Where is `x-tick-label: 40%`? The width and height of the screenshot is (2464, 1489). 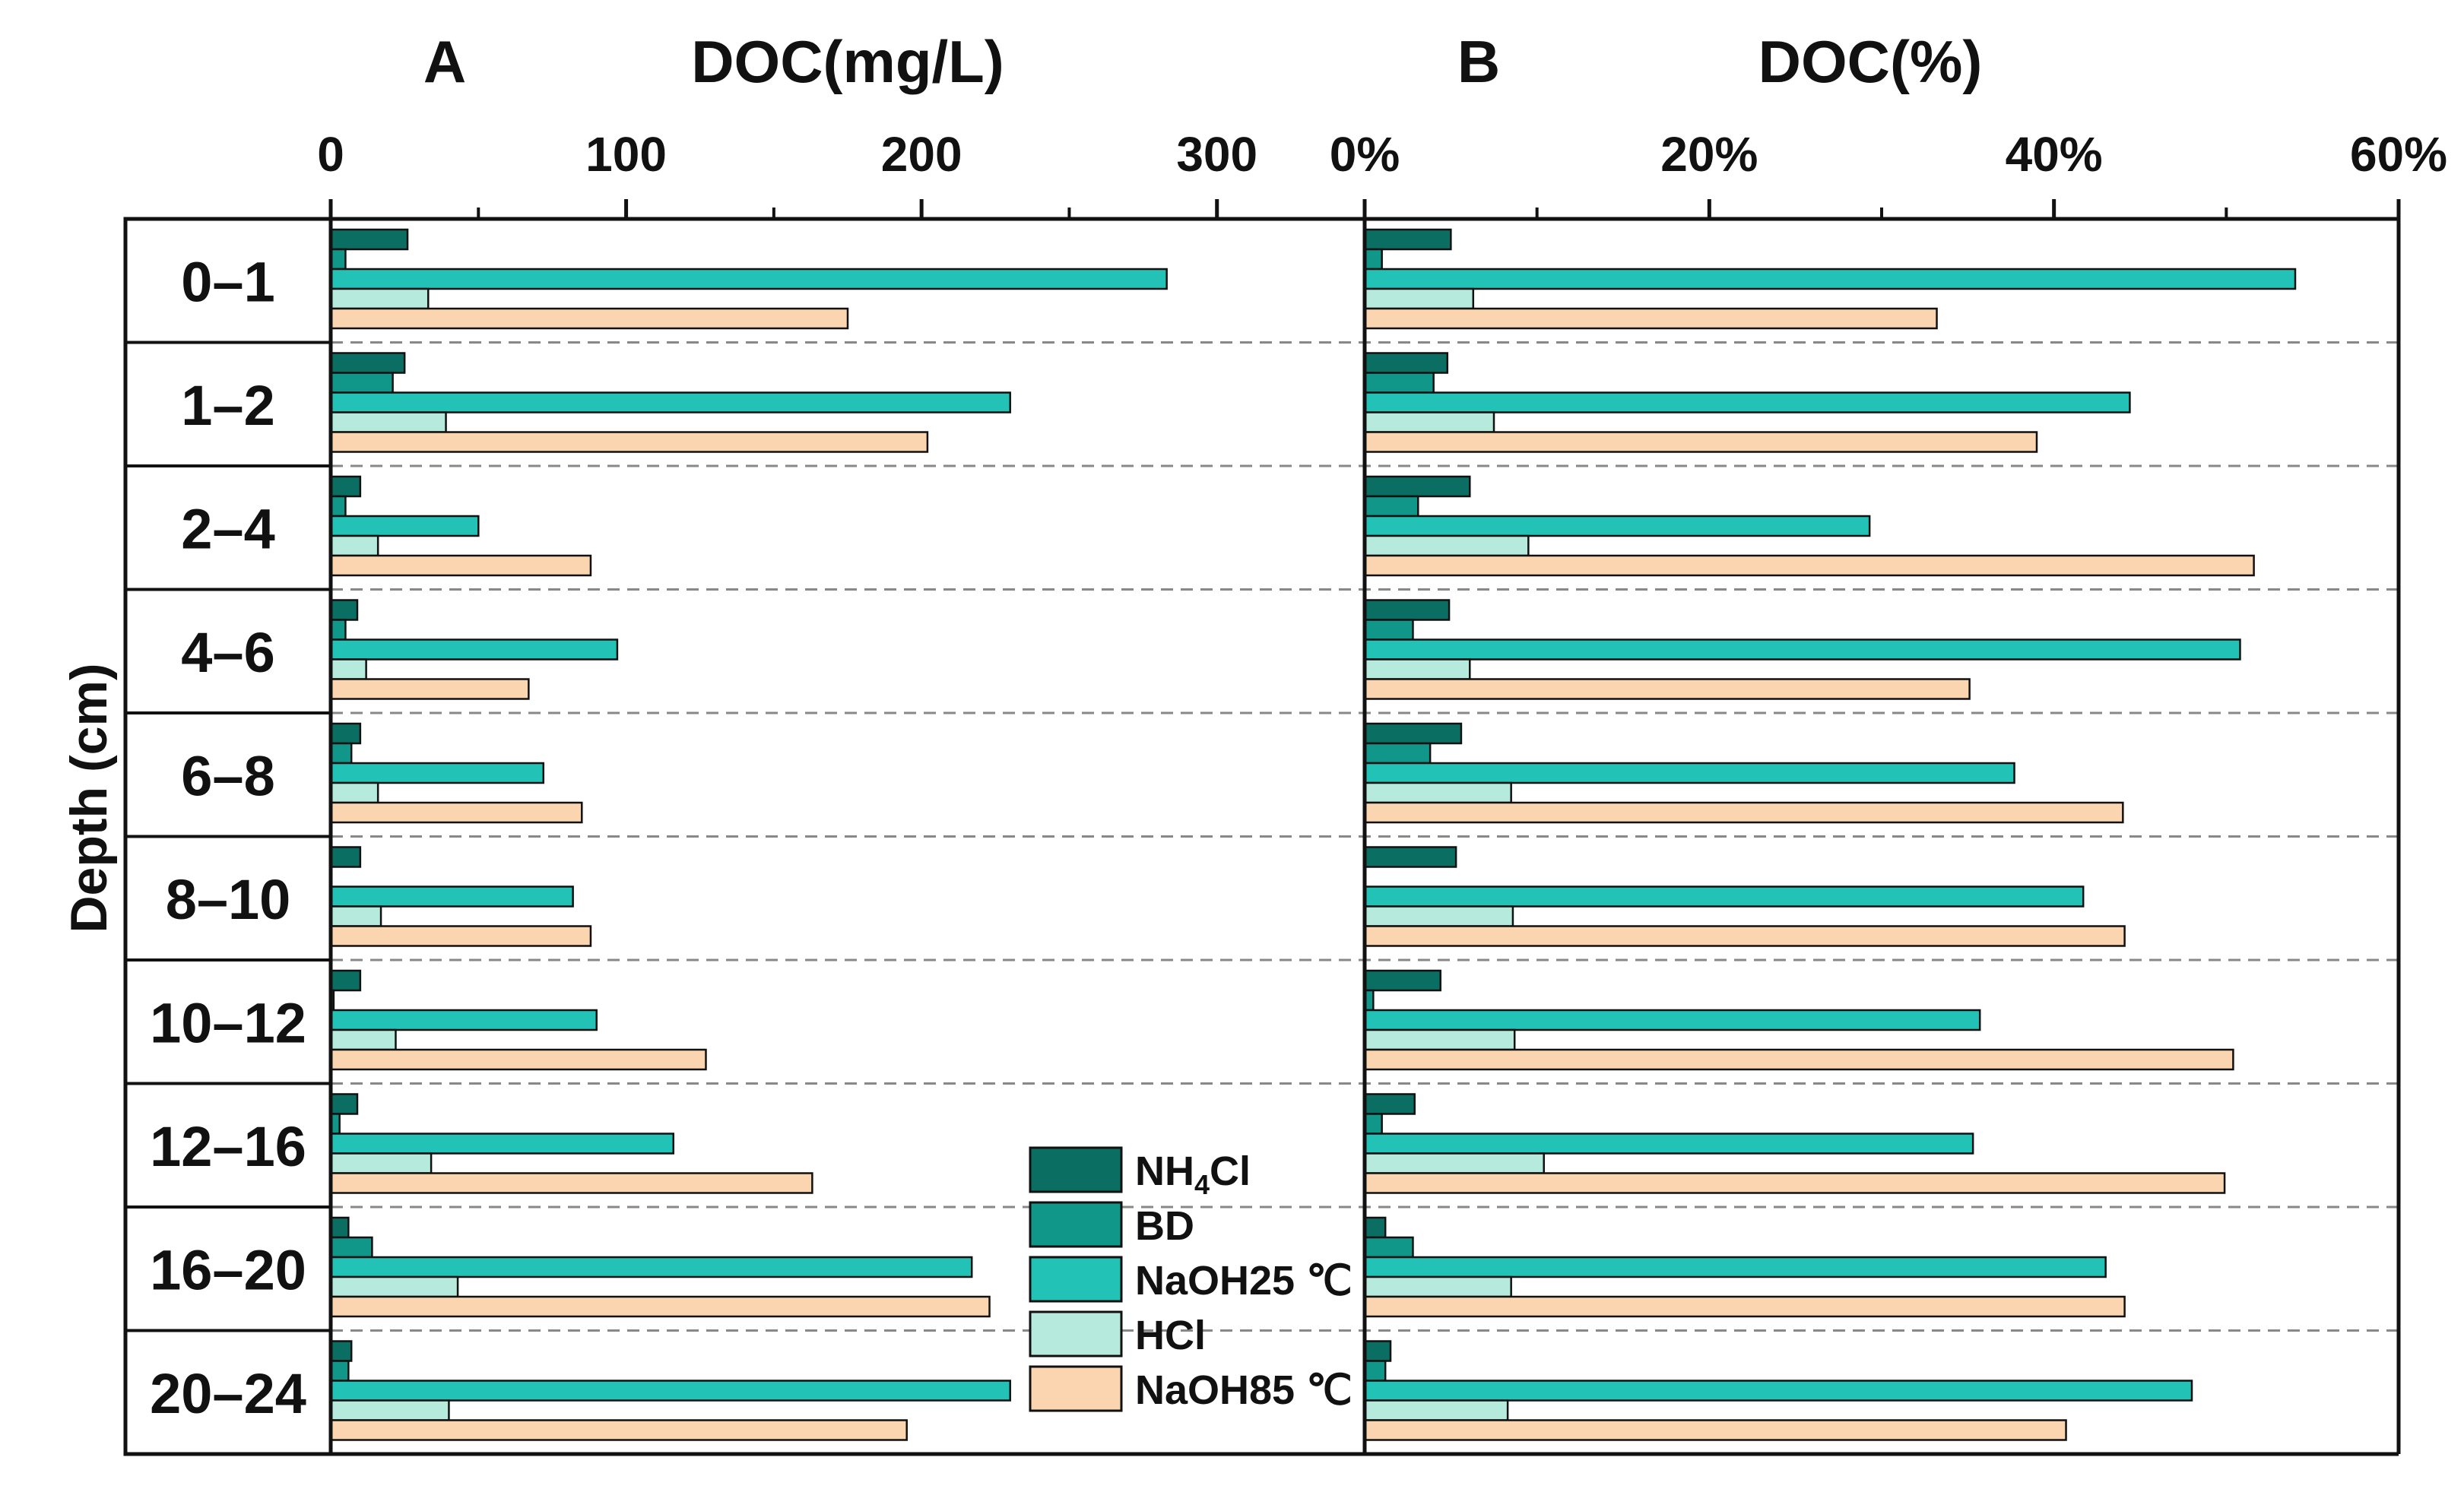
x-tick-label: 40% is located at coordinates (2055, 154).